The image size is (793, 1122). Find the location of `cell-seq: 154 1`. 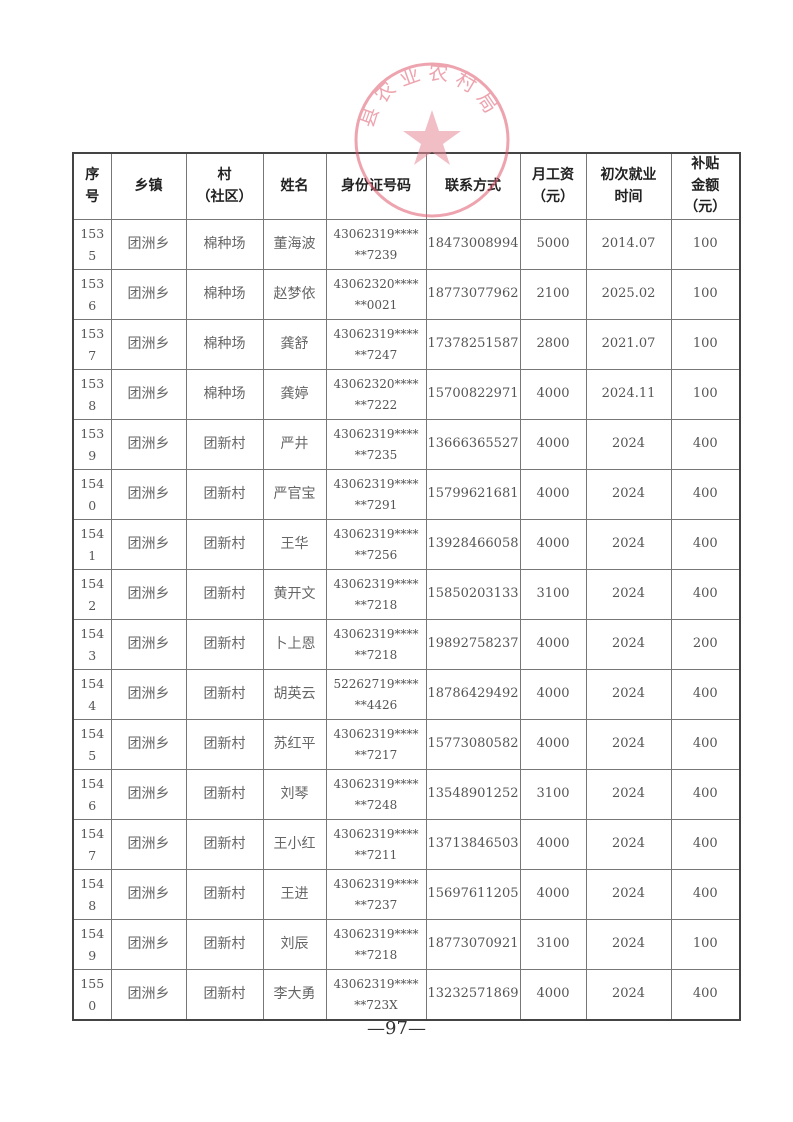

cell-seq: 154 1 is located at coordinates (92, 545).